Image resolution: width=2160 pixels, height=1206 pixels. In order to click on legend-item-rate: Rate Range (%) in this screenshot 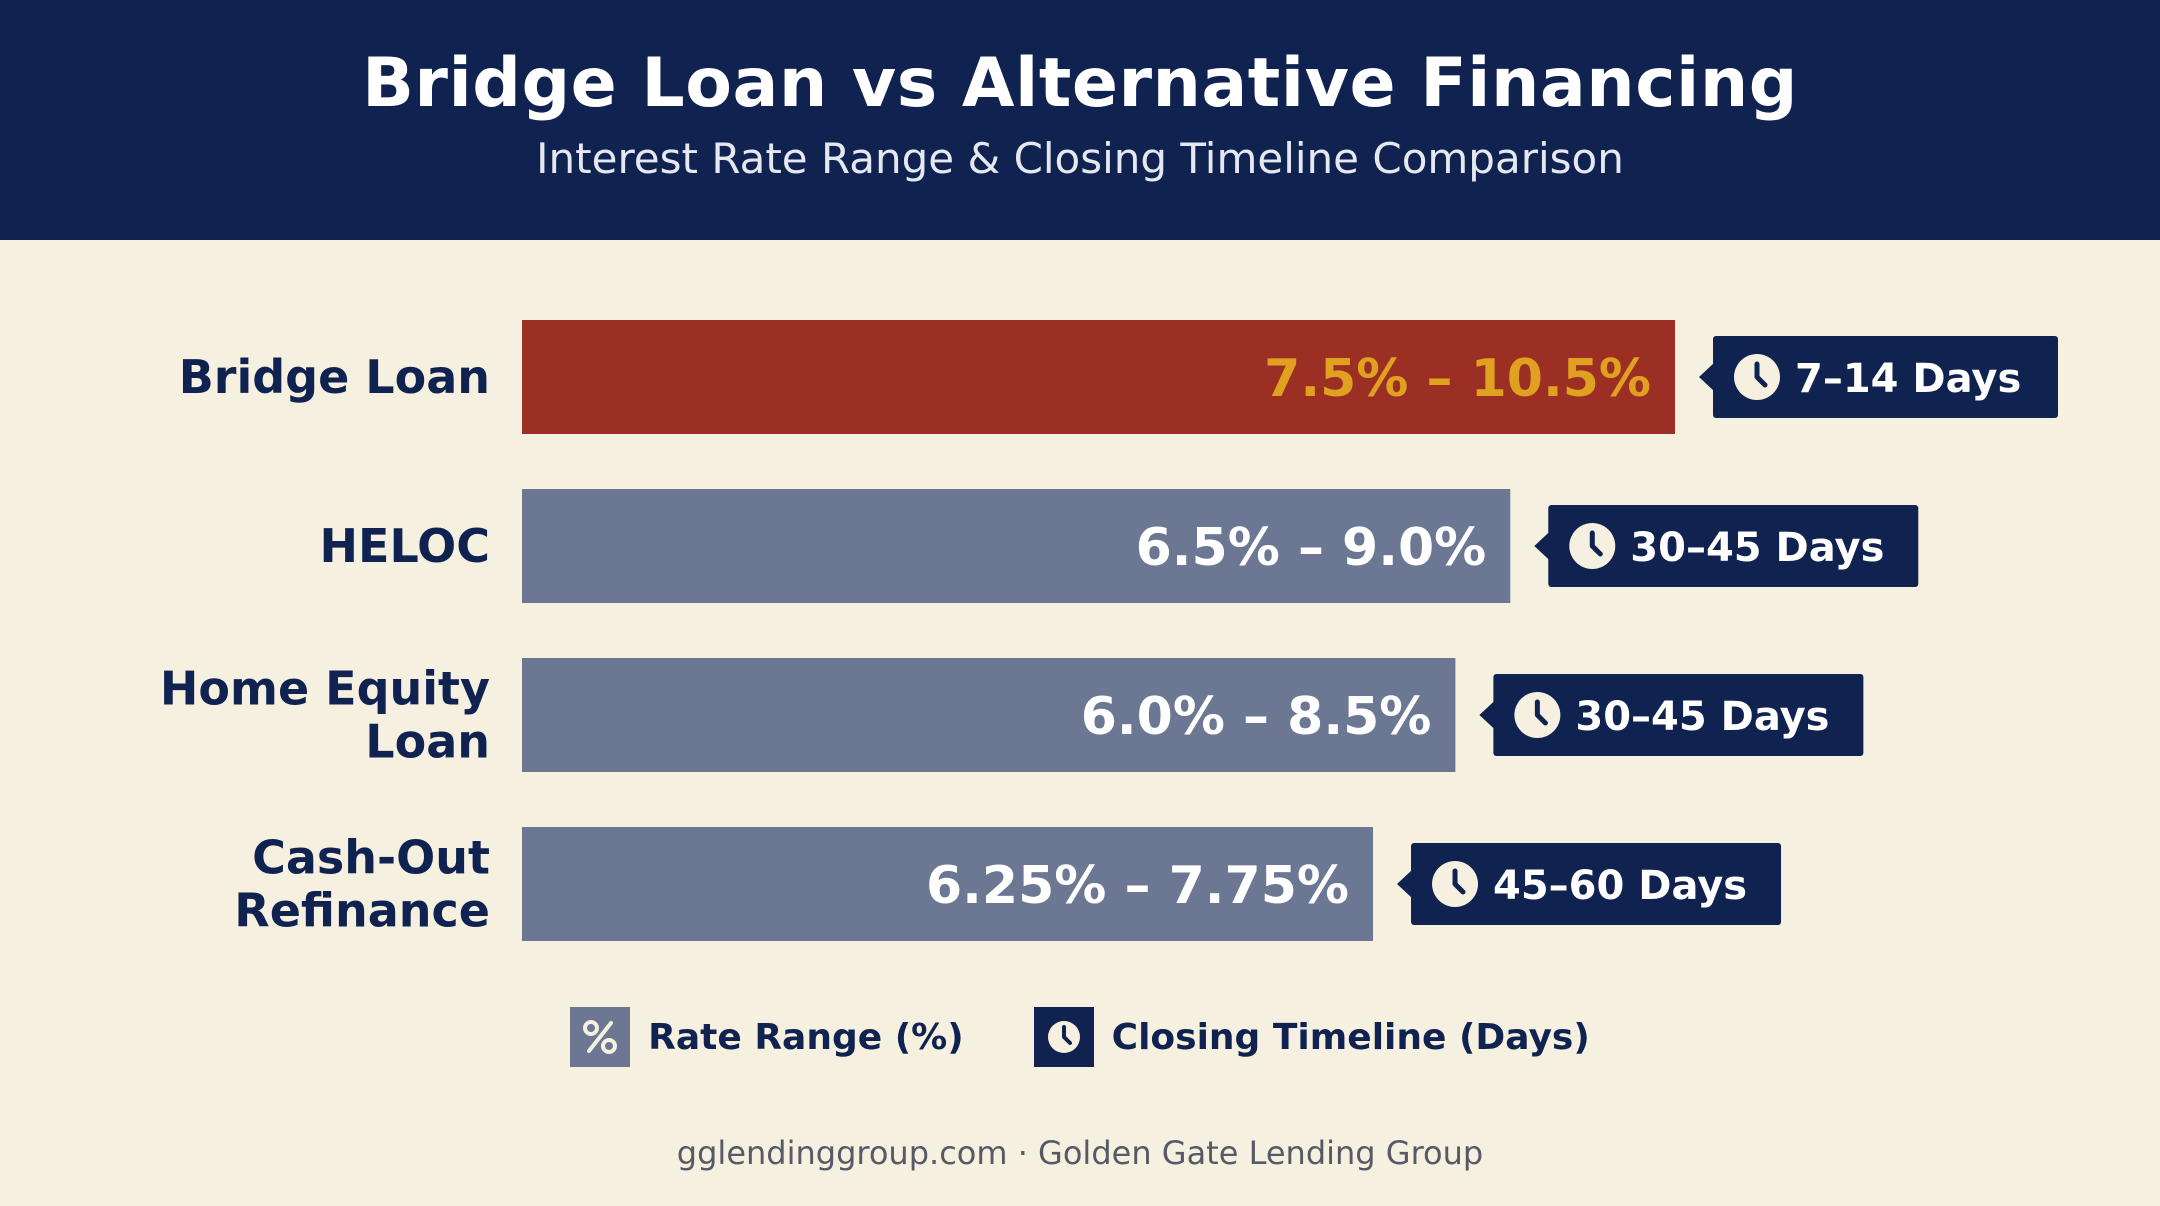, I will do `click(767, 1037)`.